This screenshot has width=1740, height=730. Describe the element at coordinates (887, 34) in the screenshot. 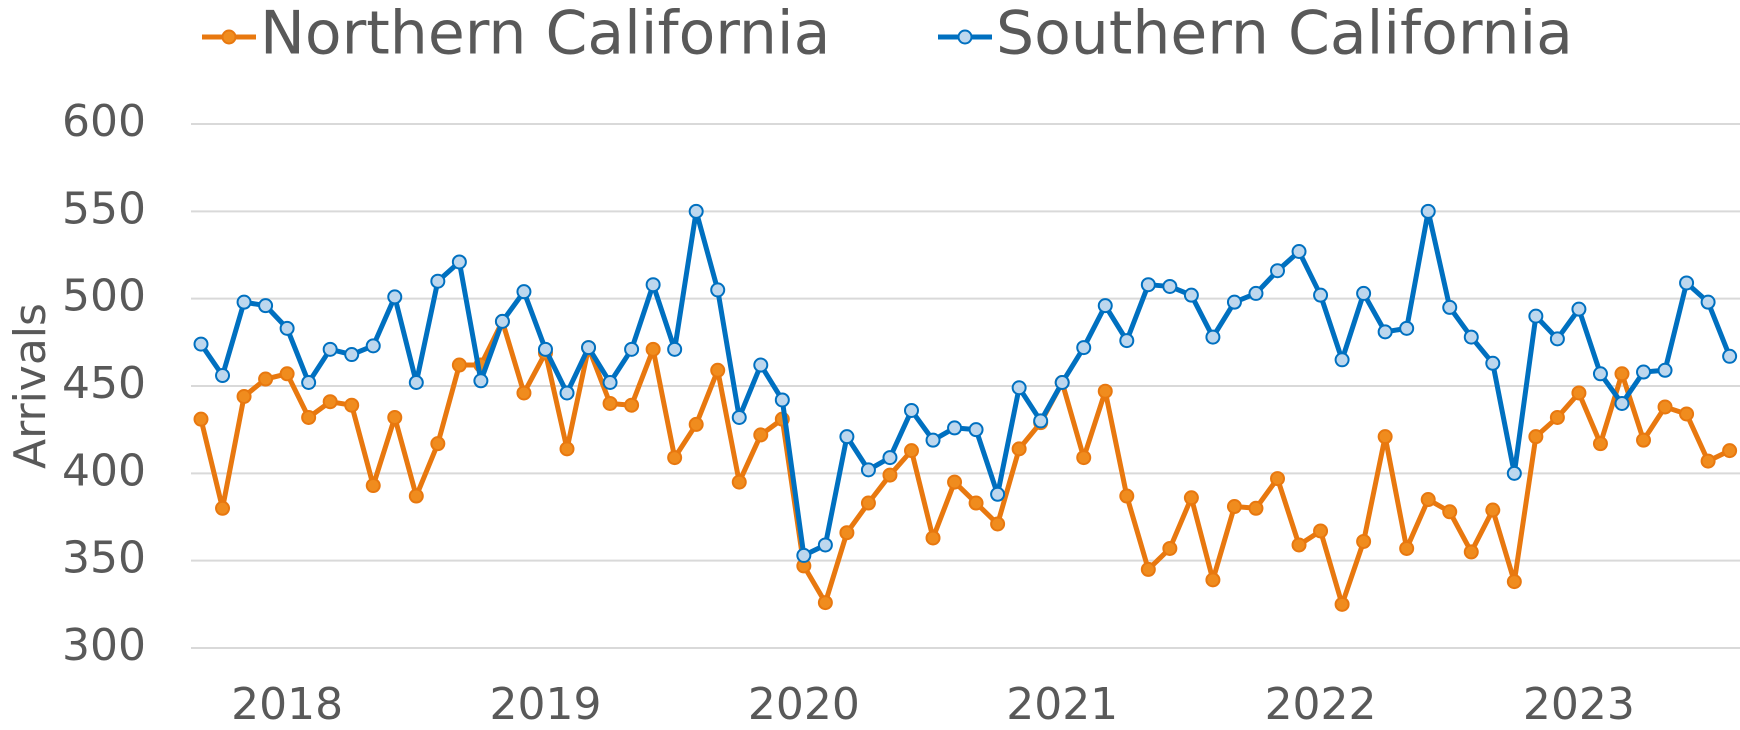

I see `legend: Northern California Southern California` at that location.